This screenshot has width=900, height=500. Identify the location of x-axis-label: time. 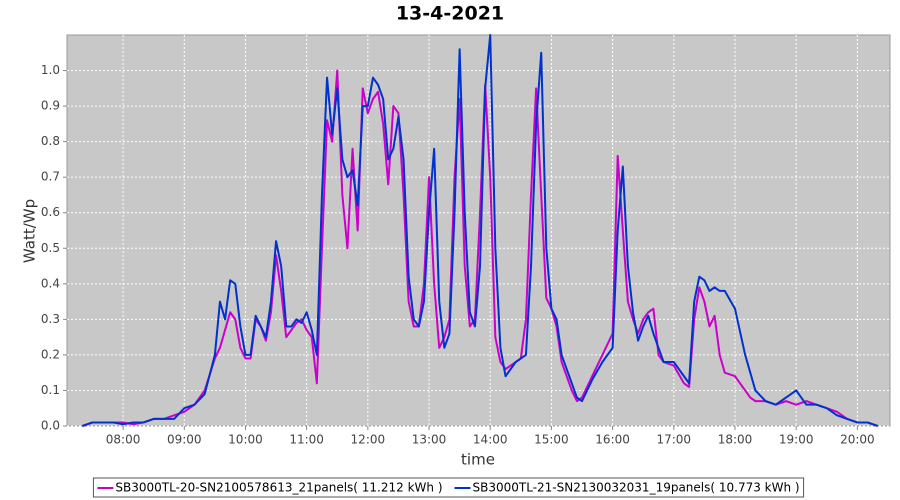
(478, 460).